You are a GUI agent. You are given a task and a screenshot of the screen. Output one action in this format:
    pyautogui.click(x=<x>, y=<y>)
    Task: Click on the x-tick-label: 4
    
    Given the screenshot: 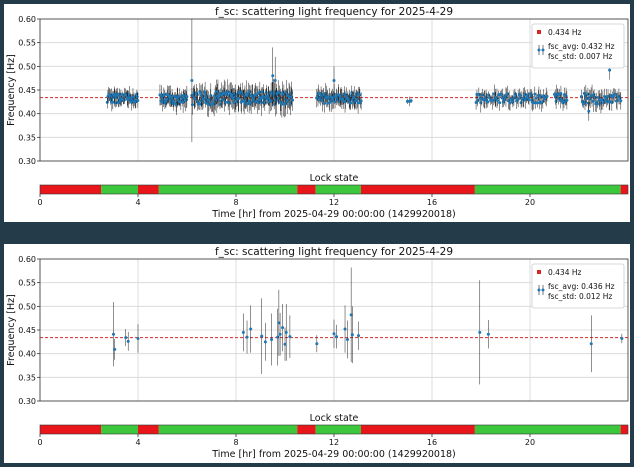 What is the action you would take?
    pyautogui.click(x=137, y=202)
    